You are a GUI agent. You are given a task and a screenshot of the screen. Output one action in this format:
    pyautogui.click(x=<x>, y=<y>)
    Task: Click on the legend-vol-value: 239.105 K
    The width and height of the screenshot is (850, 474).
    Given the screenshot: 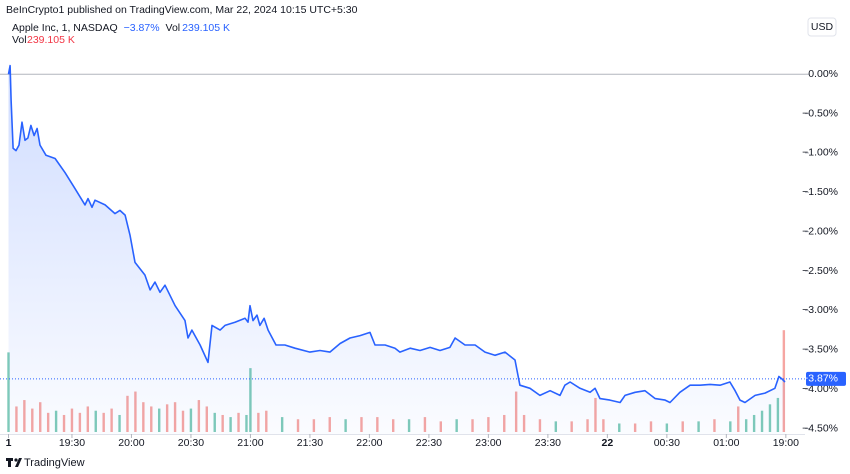 What is the action you would take?
    pyautogui.click(x=206, y=28)
    